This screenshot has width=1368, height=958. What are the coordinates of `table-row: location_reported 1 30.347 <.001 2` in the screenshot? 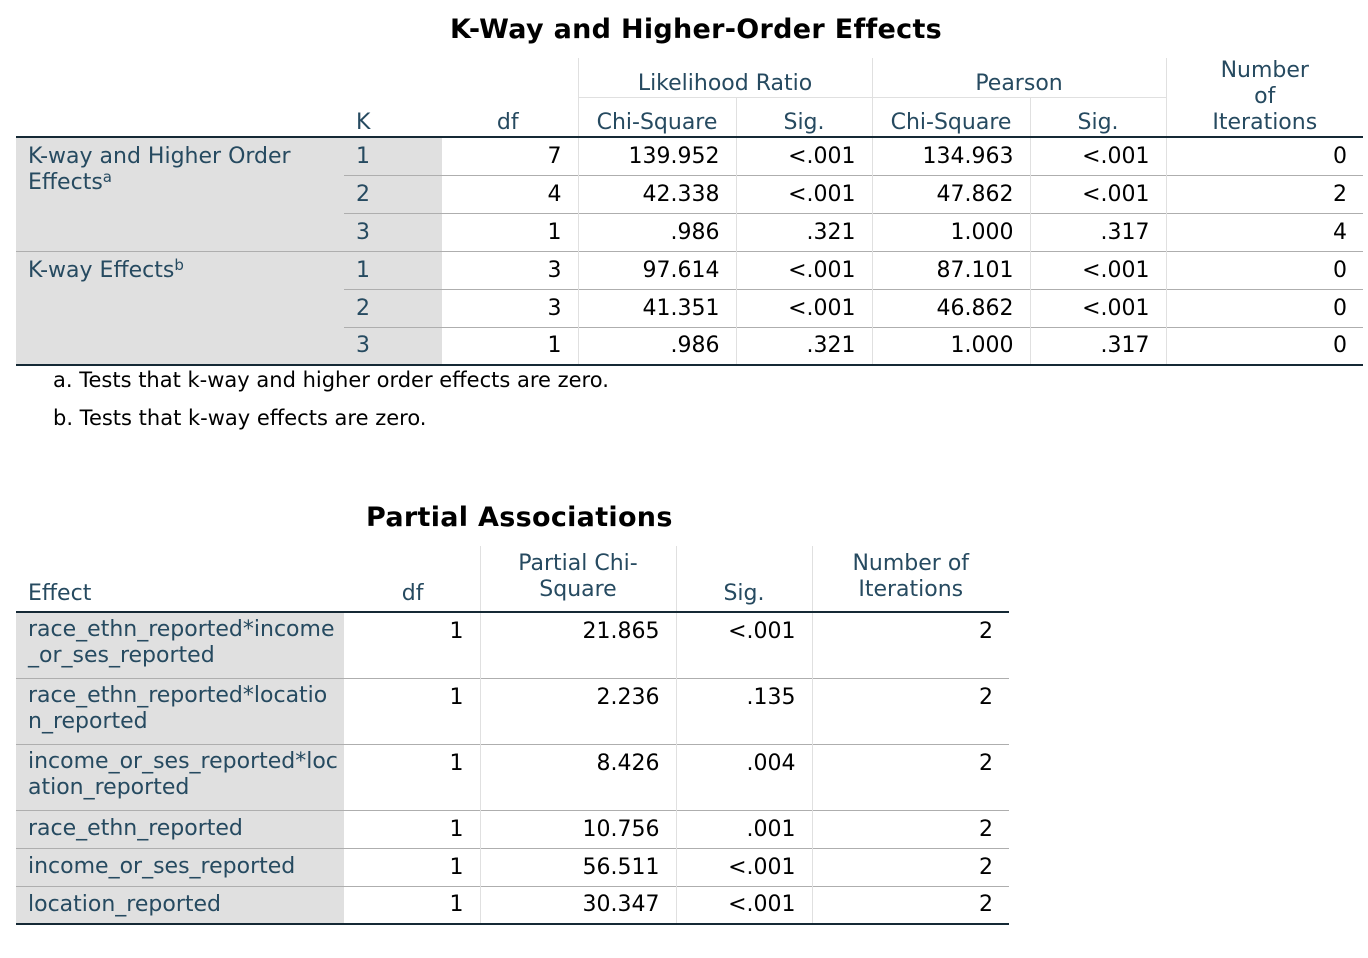 It's located at (512, 905).